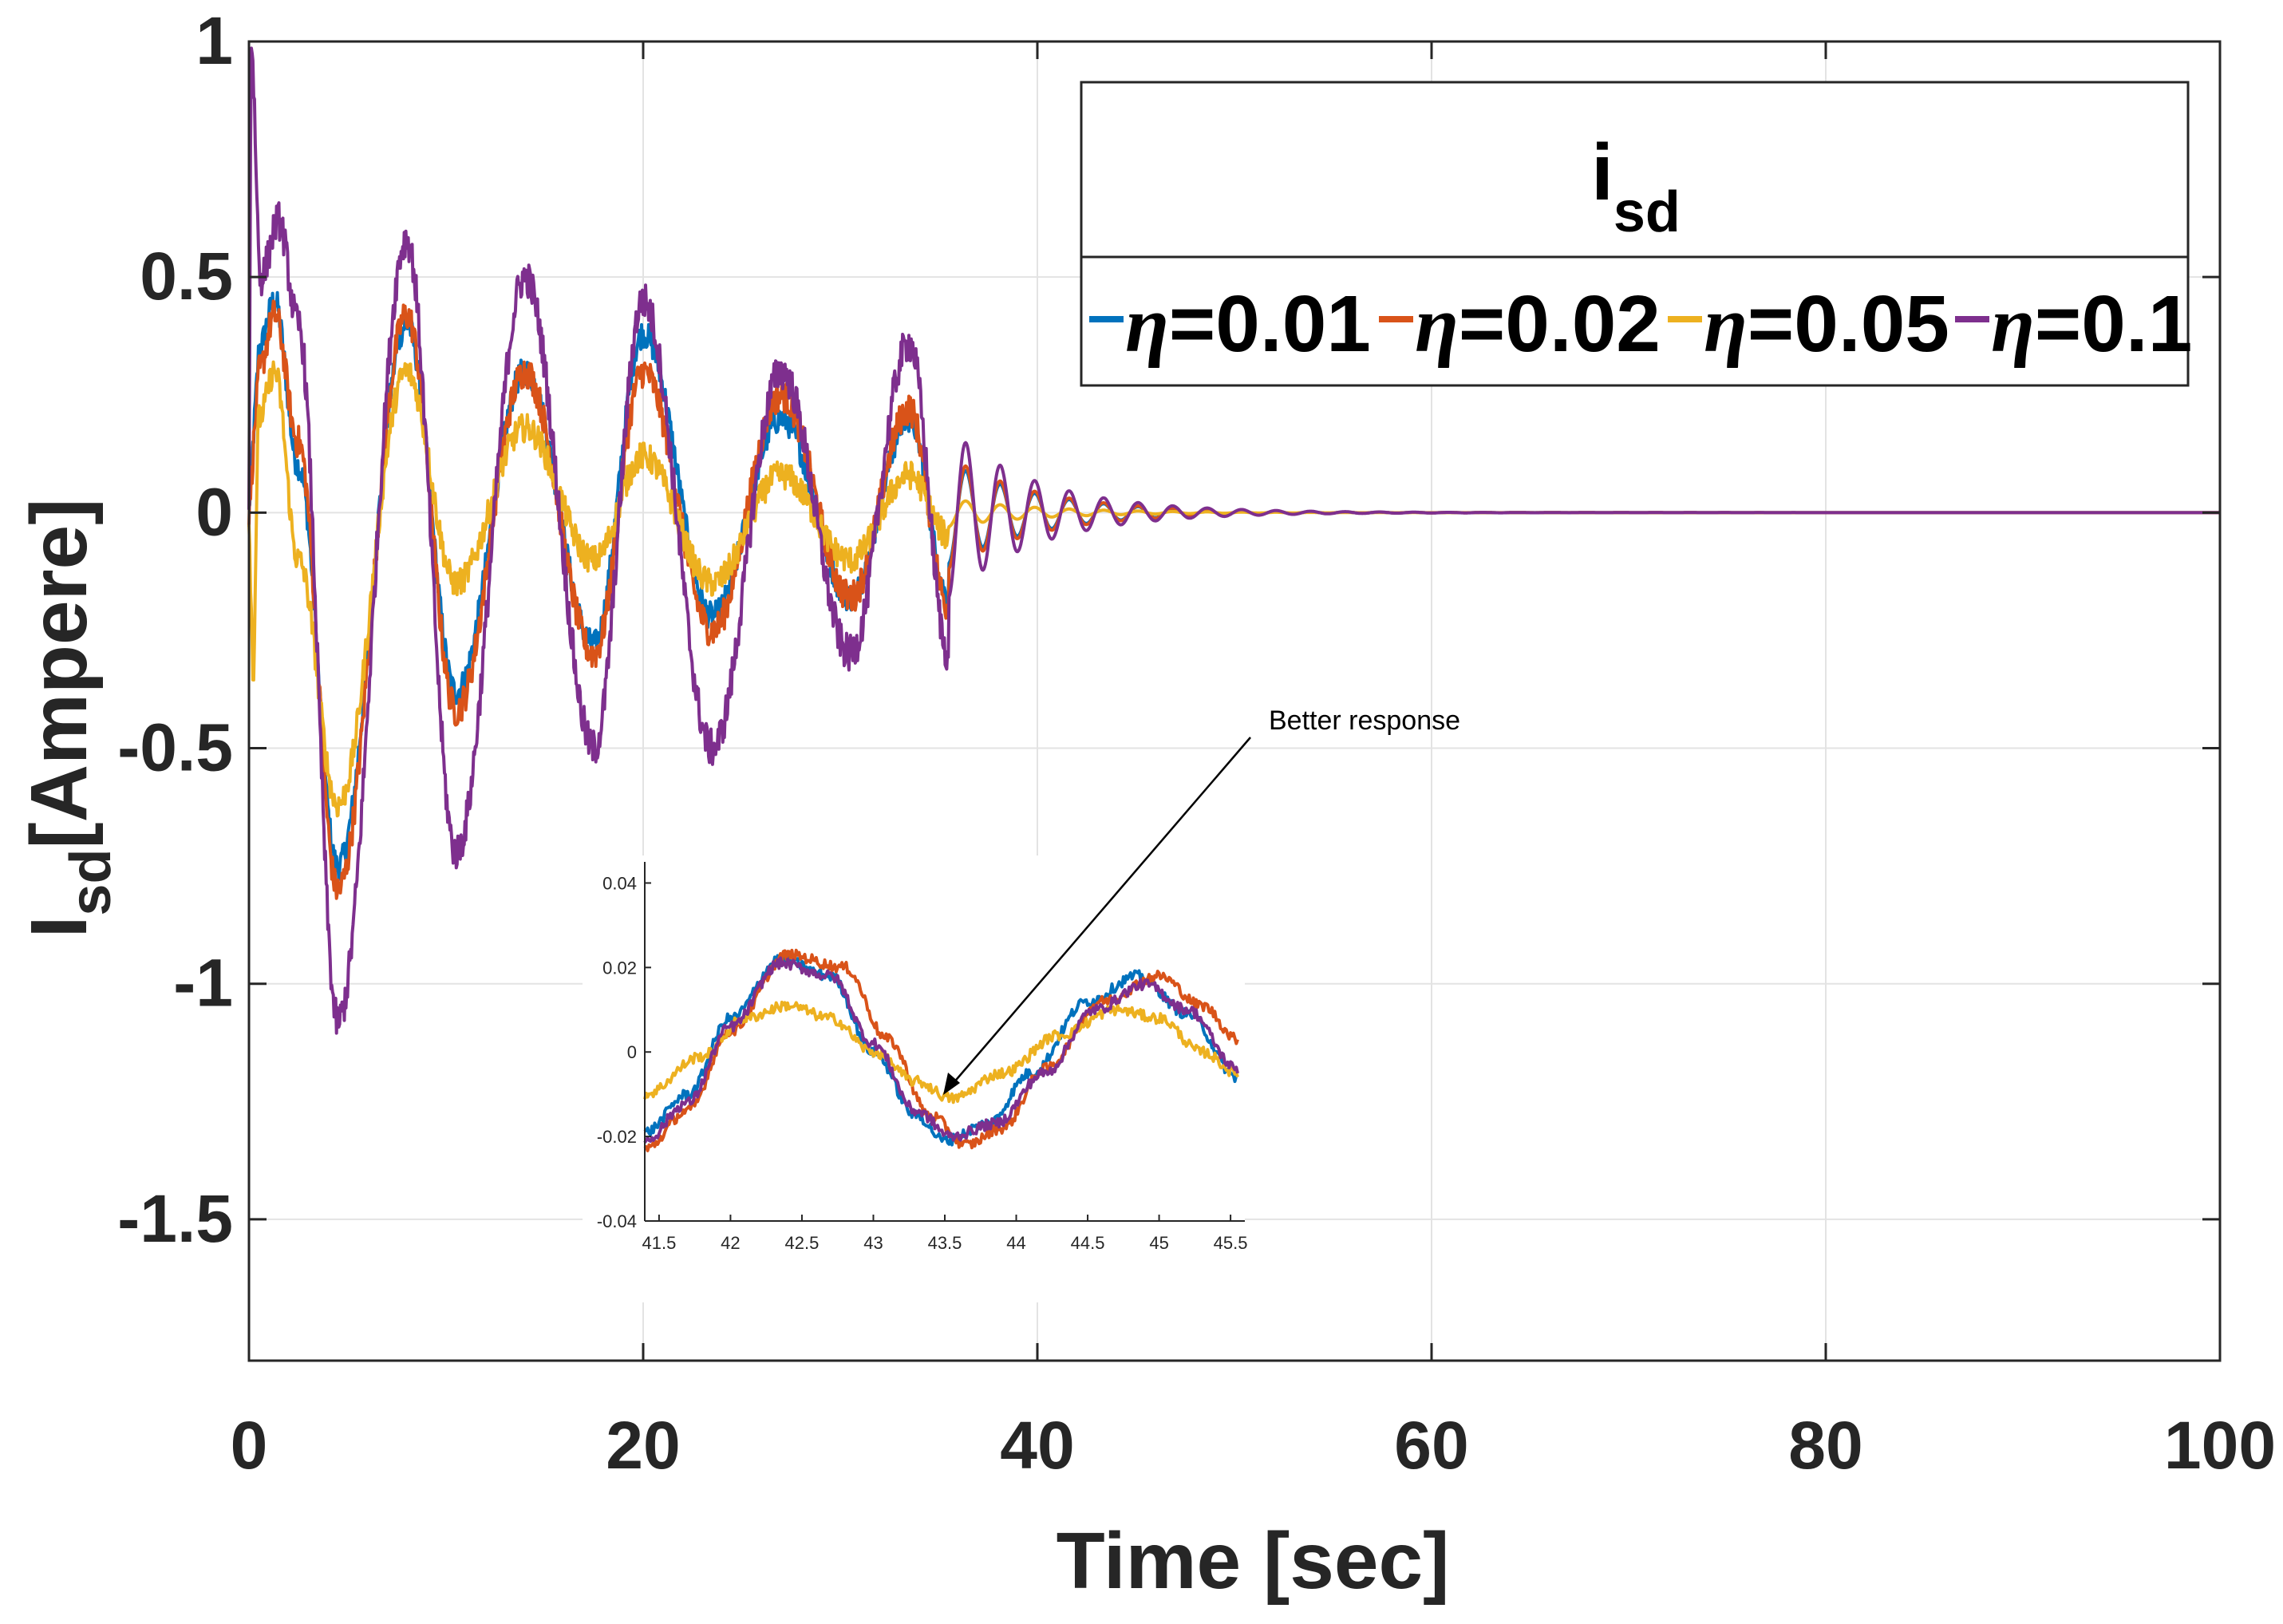 This screenshot has width=2283, height=1624. I want to click on inset-y-tick-label: 0.02, so click(619, 968).